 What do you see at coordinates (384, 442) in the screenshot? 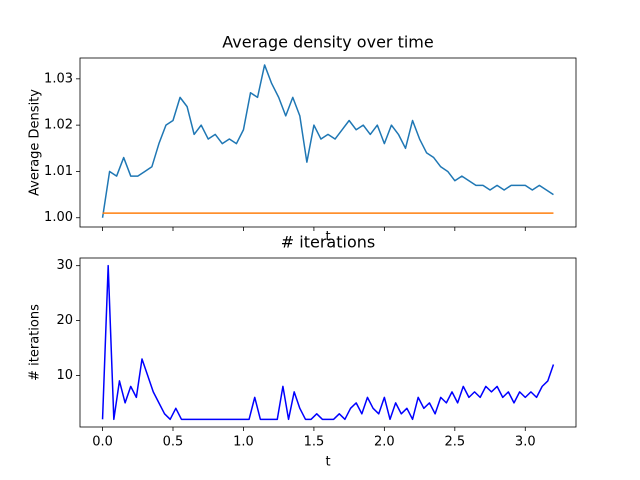
I see `x-tick-label: 2.0` at bounding box center [384, 442].